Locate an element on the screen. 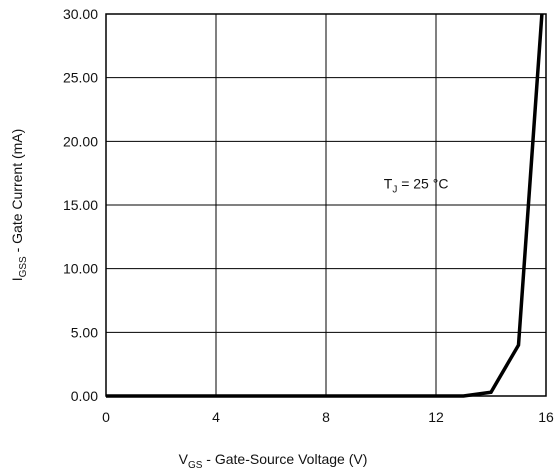  y-tick-label: 20.00 is located at coordinates (80, 141).